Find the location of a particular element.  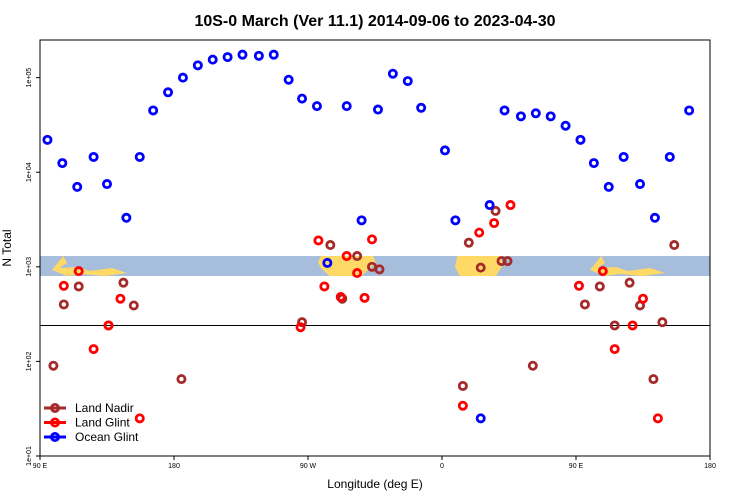

y-axis: 1e+01 1e+02 1e+03 1e+04 1e+05 is located at coordinates (33, 267).